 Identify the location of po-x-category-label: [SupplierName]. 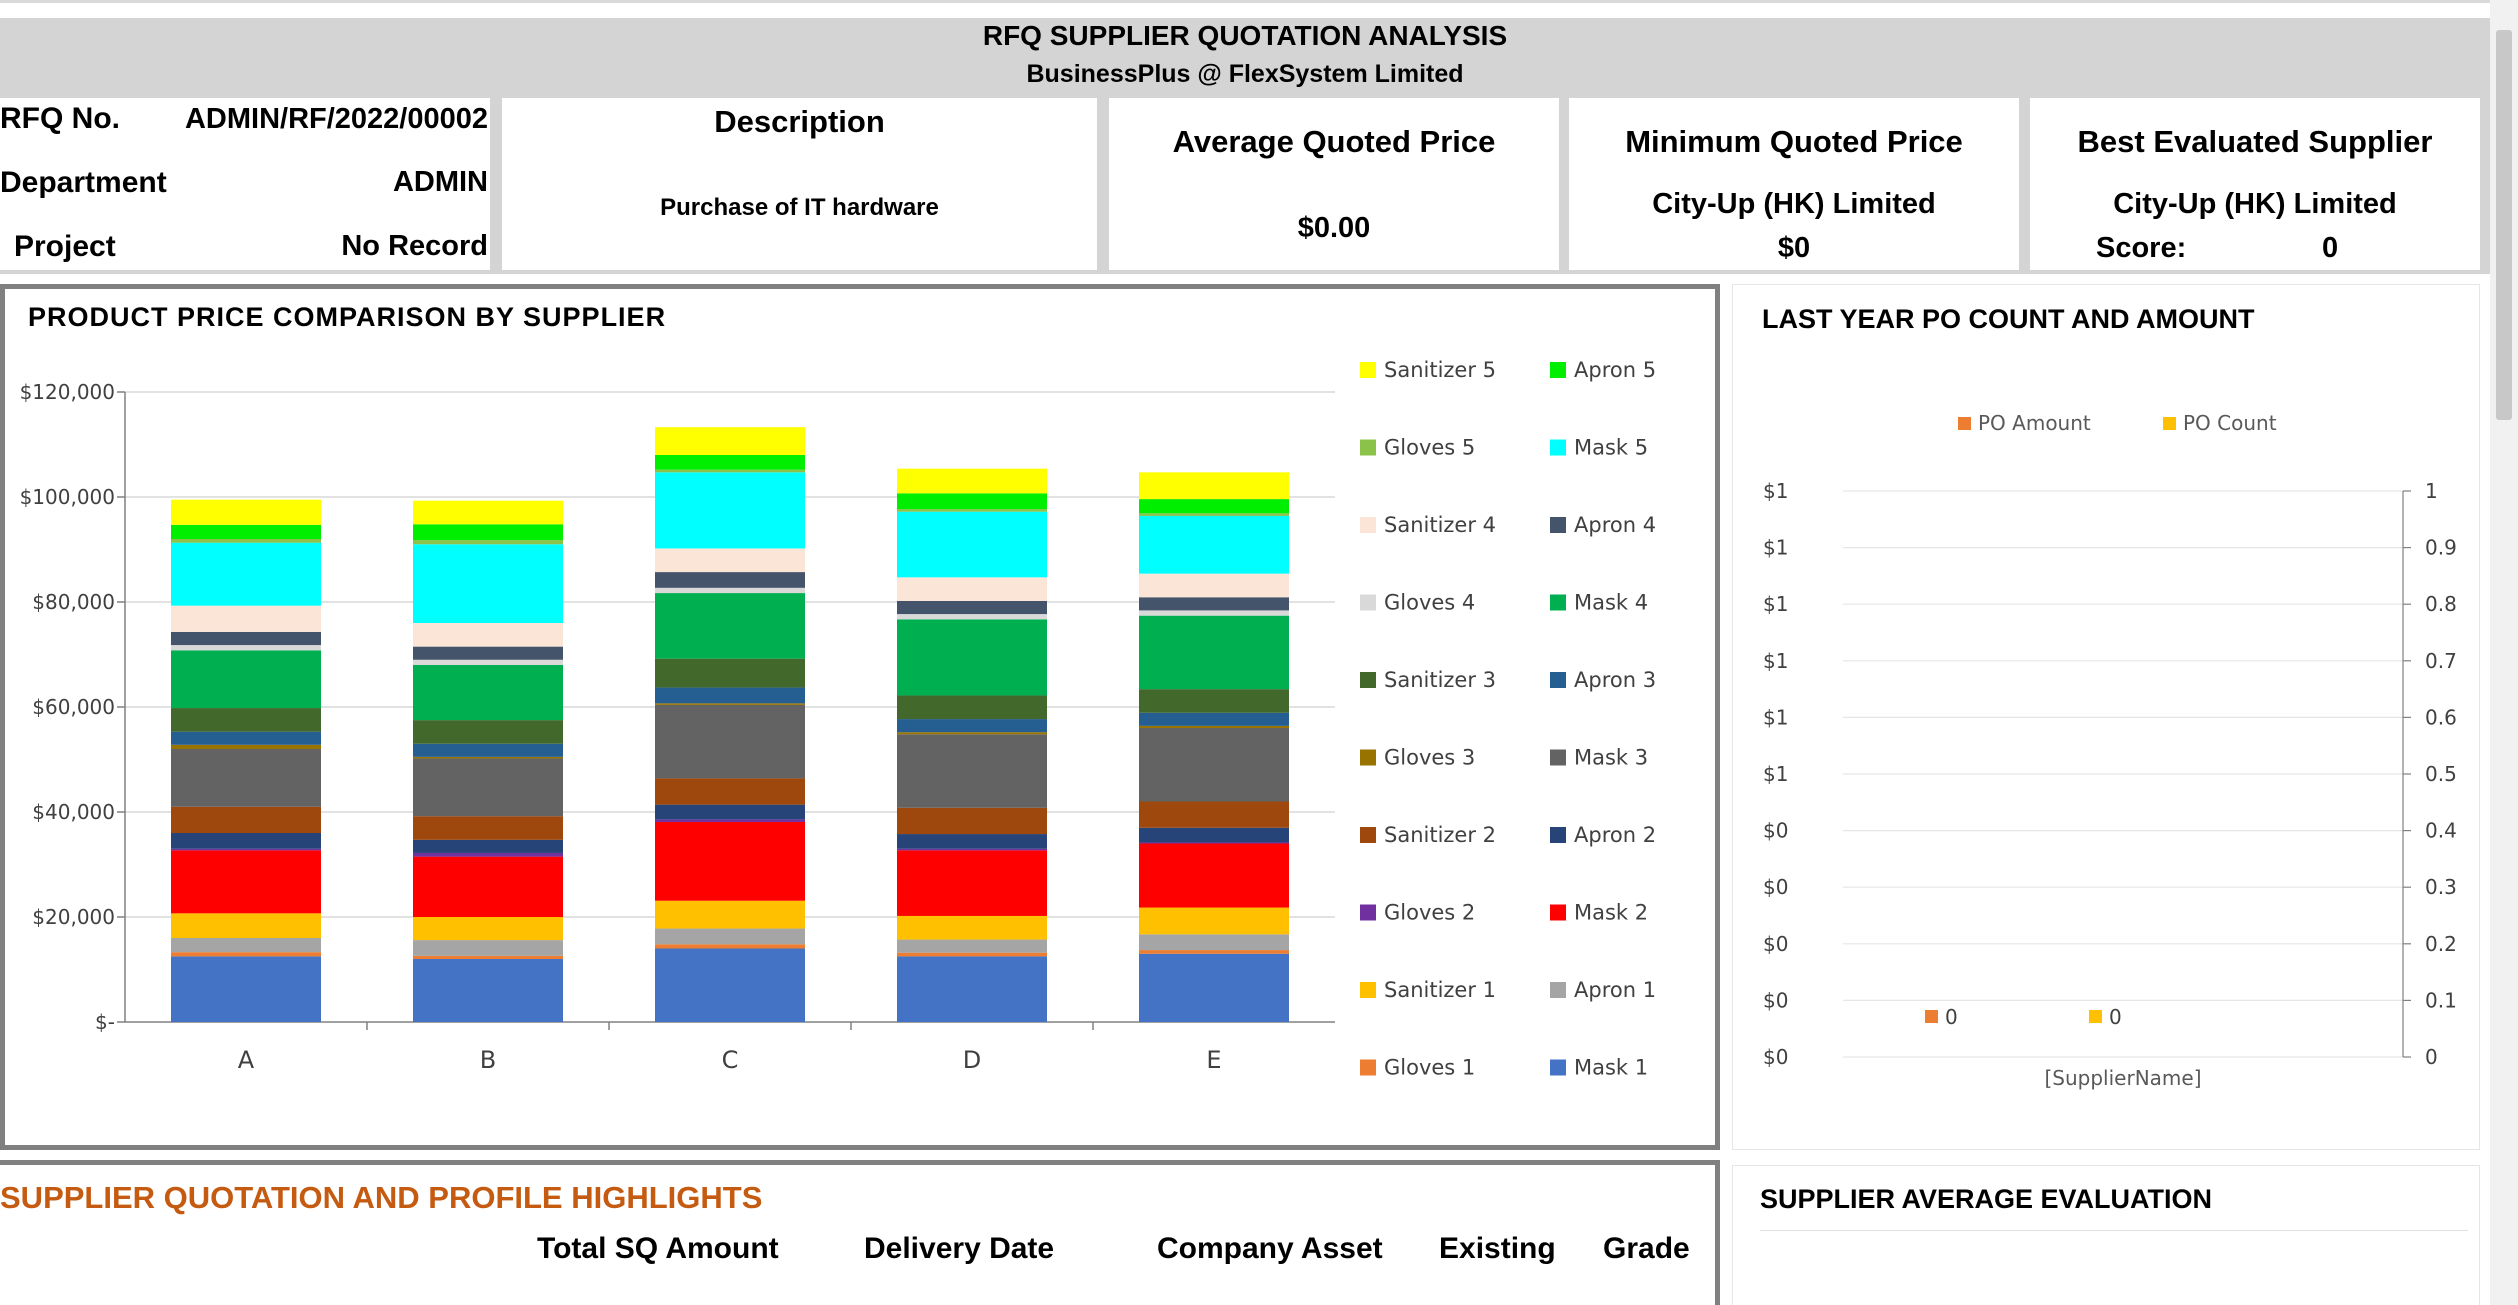
(2122, 1078).